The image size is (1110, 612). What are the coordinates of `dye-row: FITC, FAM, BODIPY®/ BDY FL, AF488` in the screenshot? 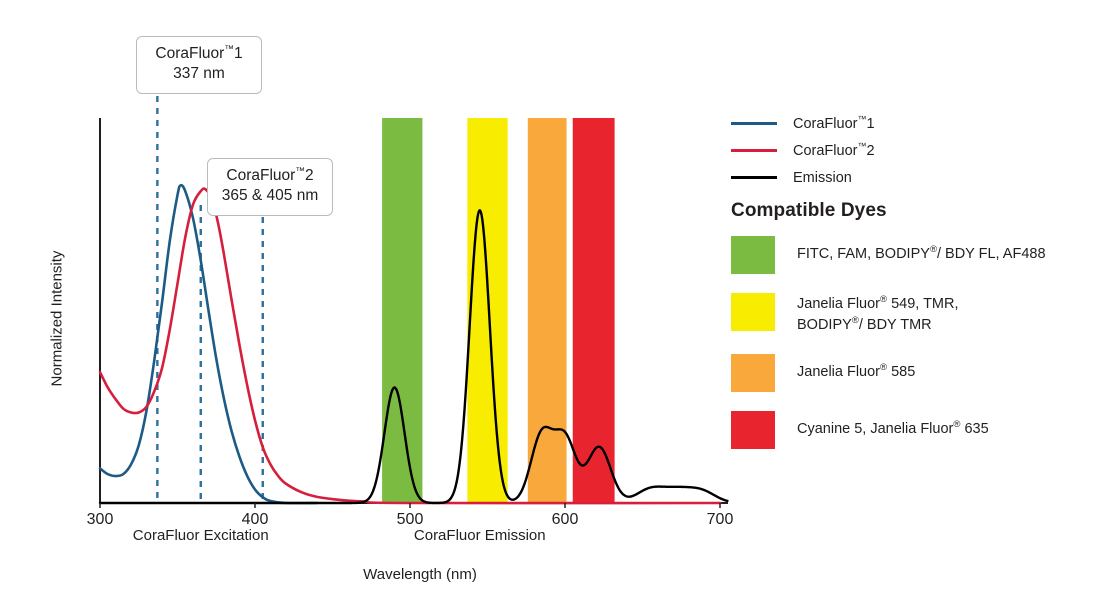 It's located at (916, 255).